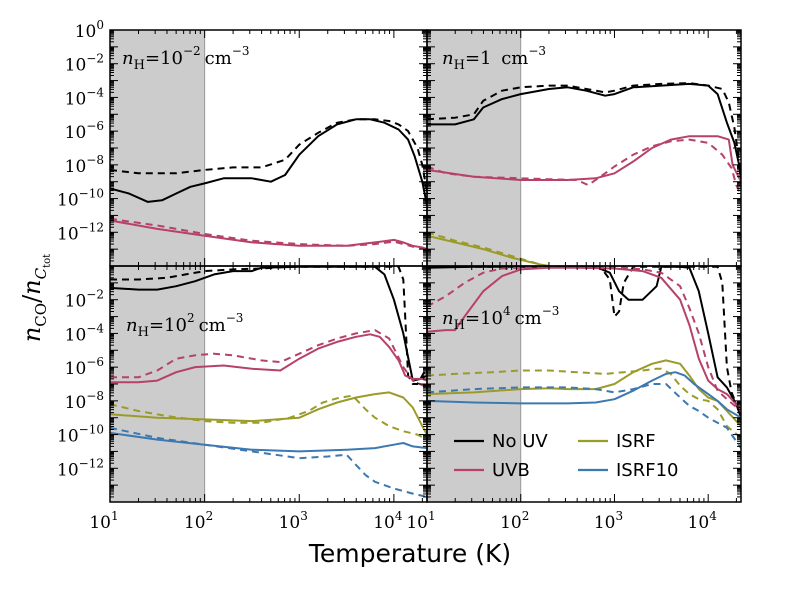 The image size is (789, 592). Describe the element at coordinates (41, 315) in the screenshot. I see `y-label-co: CO` at that location.